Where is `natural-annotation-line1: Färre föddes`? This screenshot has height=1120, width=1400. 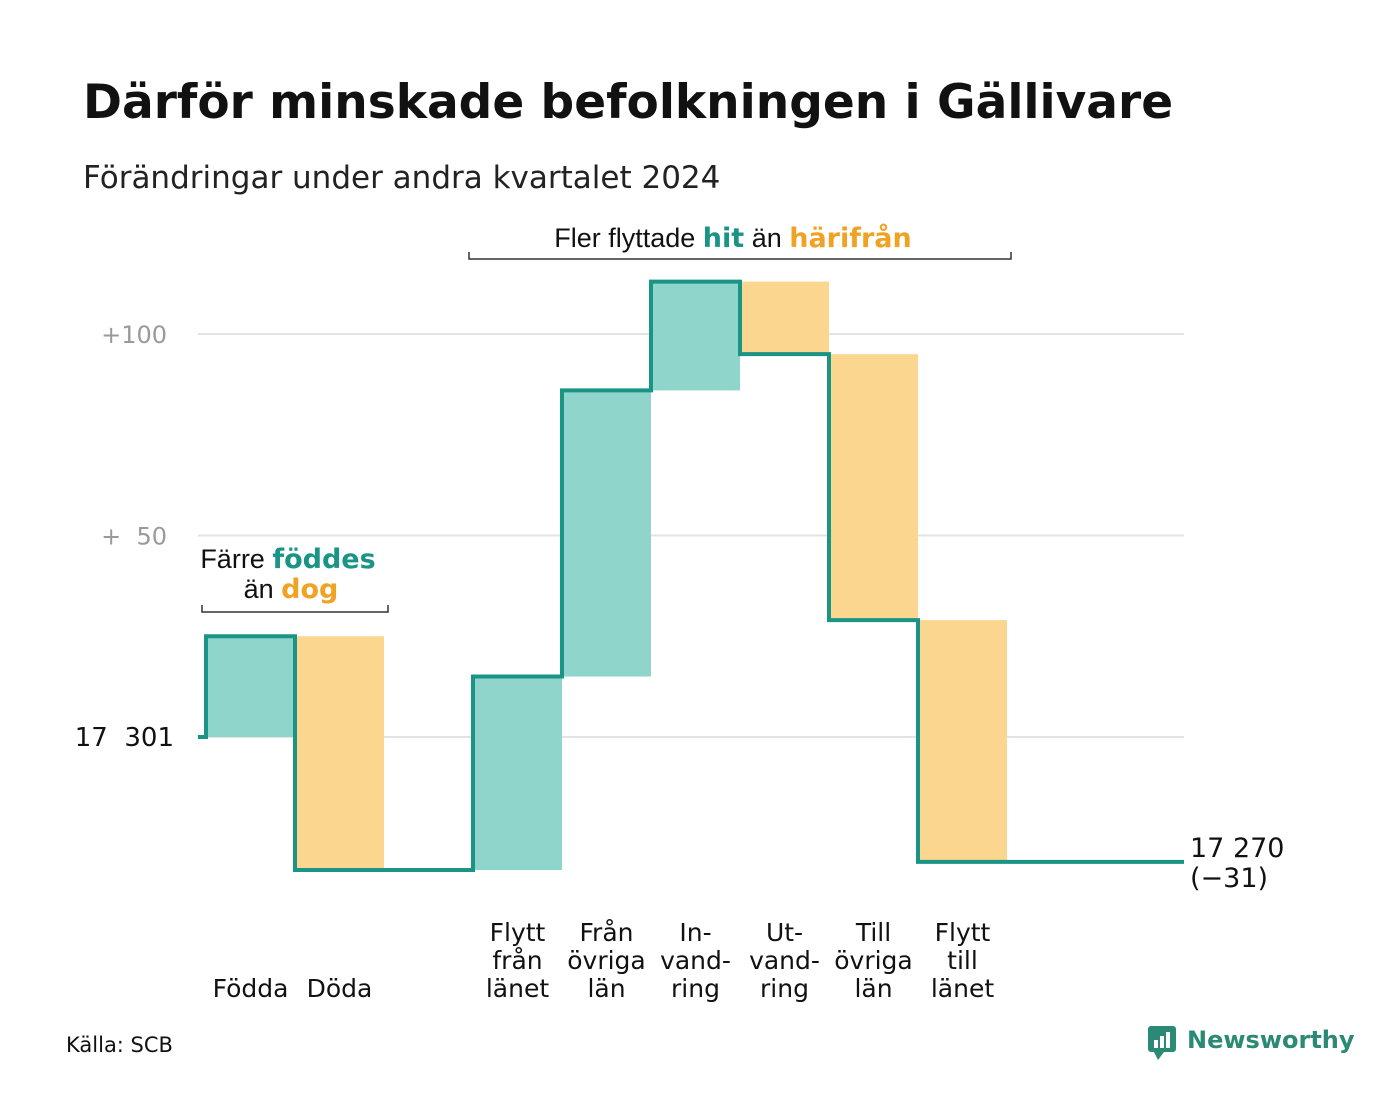
natural-annotation-line1: Färre föddes is located at coordinates (287, 559).